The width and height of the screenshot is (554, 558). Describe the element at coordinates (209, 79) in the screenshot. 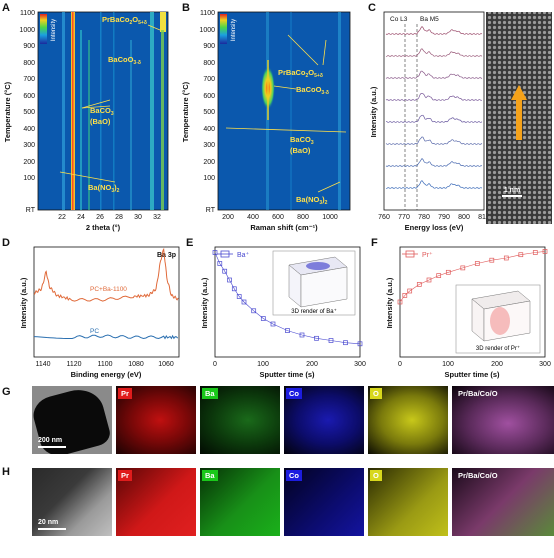

I see `svg-text: 700` at that location.